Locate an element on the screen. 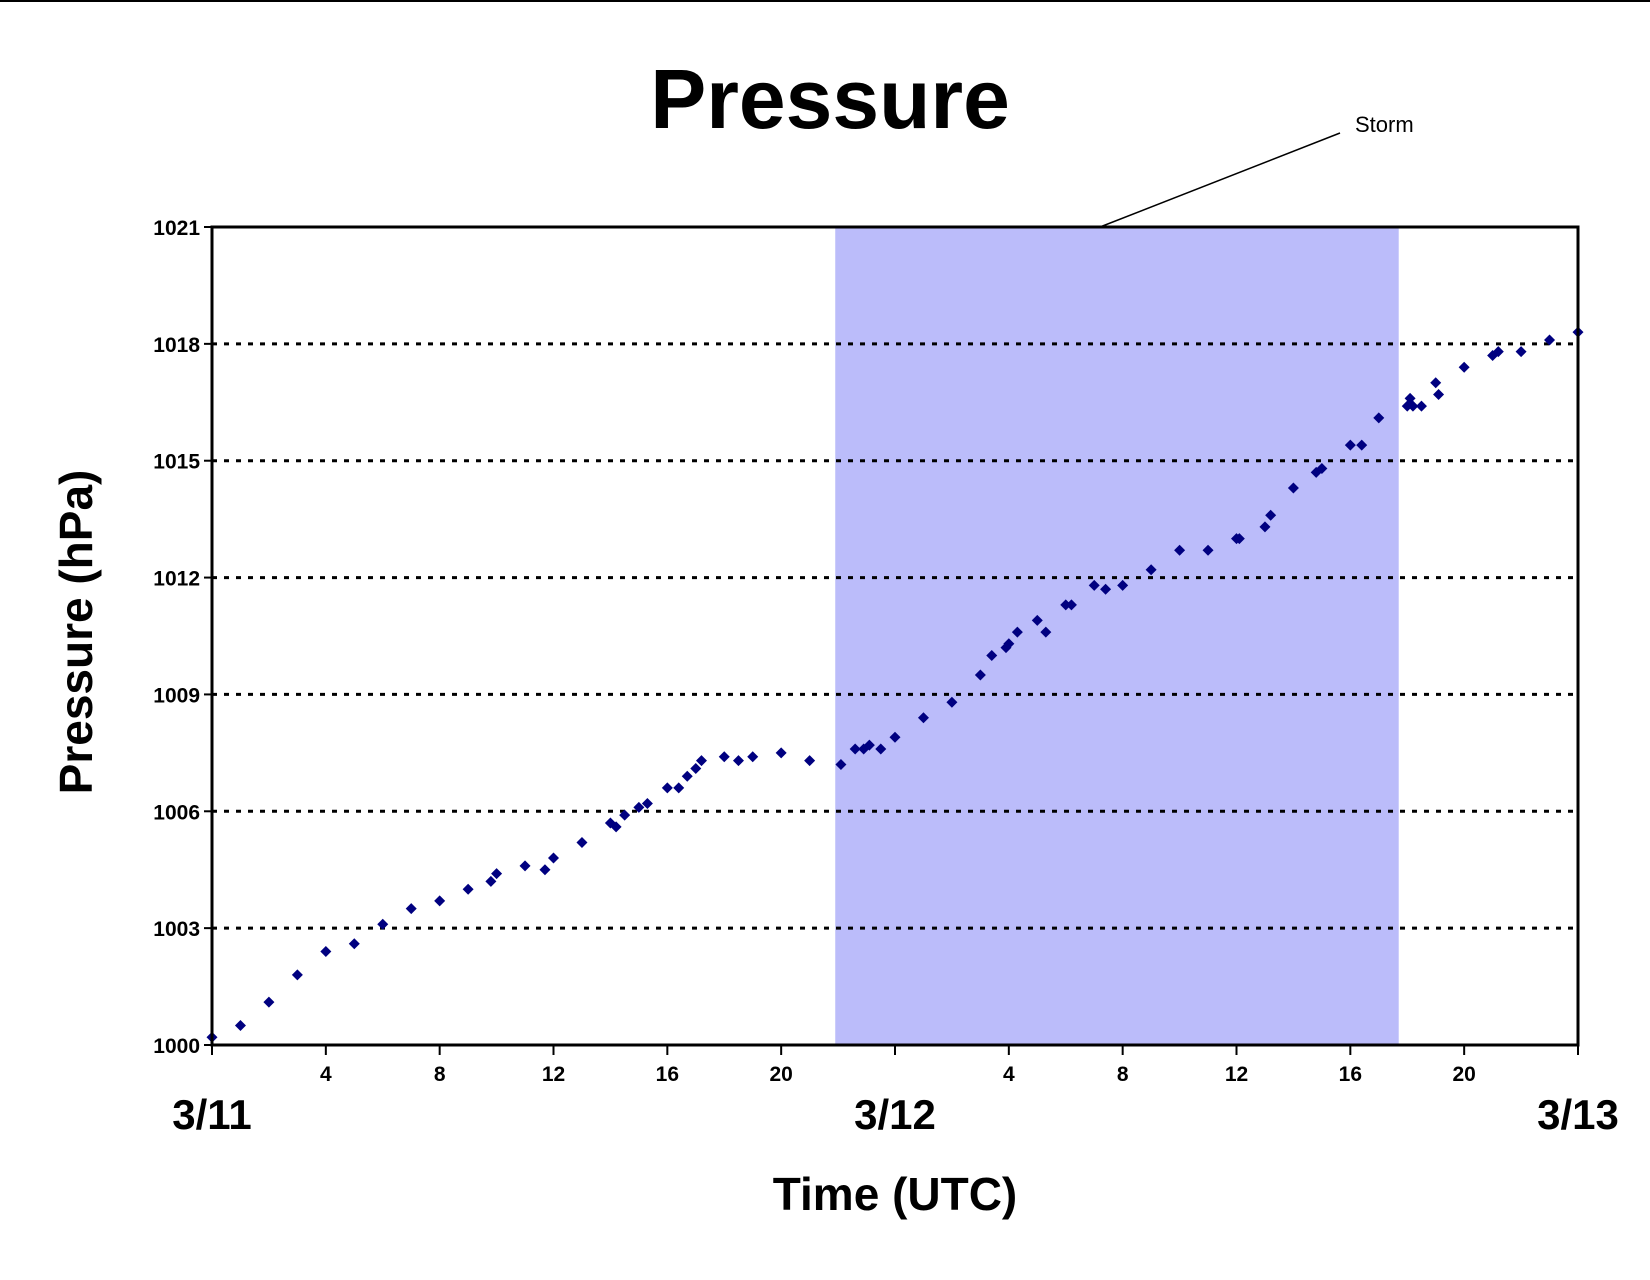  x-axis-label: Time (UTC) is located at coordinates (895, 1194).